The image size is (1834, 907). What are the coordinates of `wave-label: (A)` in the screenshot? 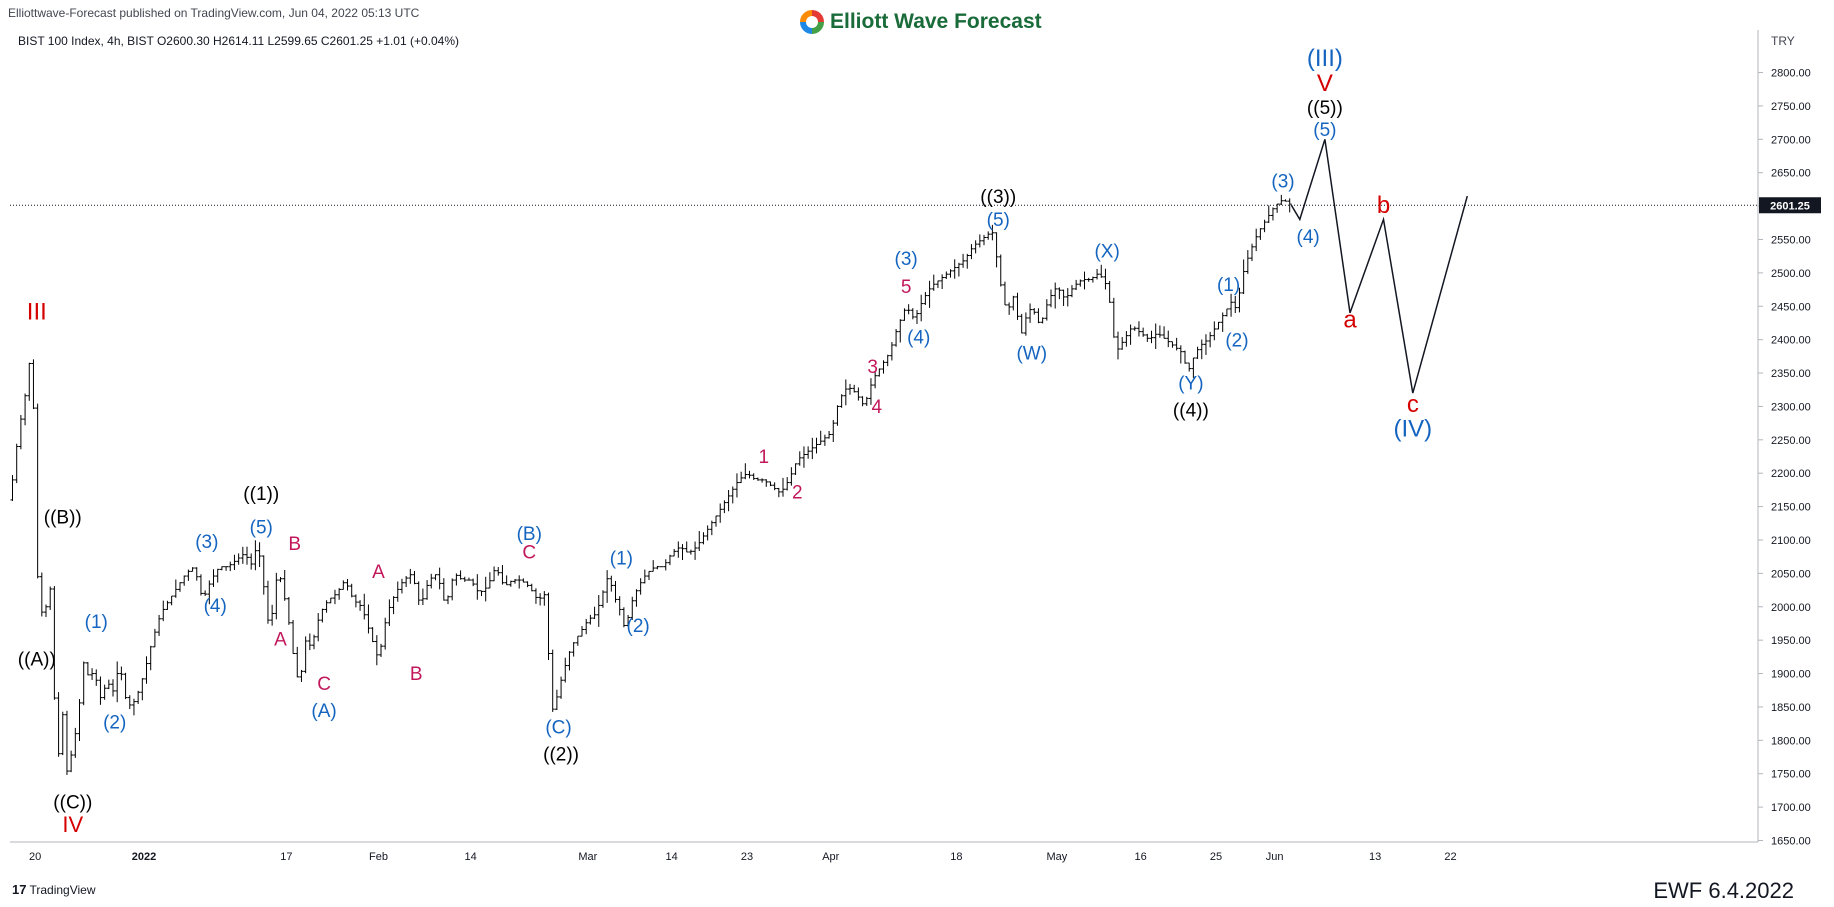 It's located at (323, 711).